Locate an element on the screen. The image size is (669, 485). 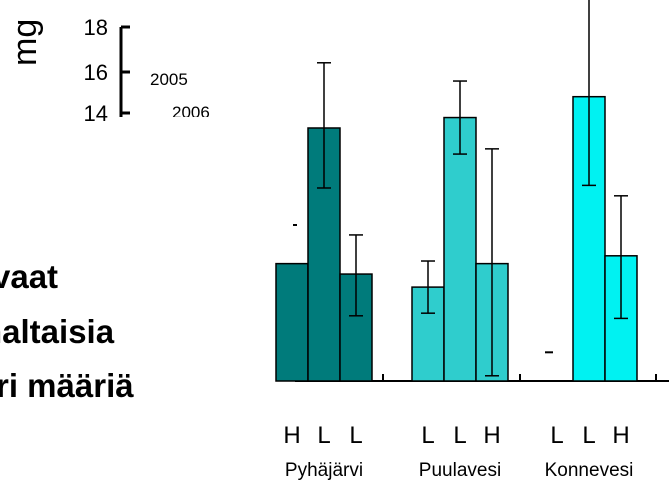
slide-text-line-2: naltaisia is located at coordinates (57, 331).